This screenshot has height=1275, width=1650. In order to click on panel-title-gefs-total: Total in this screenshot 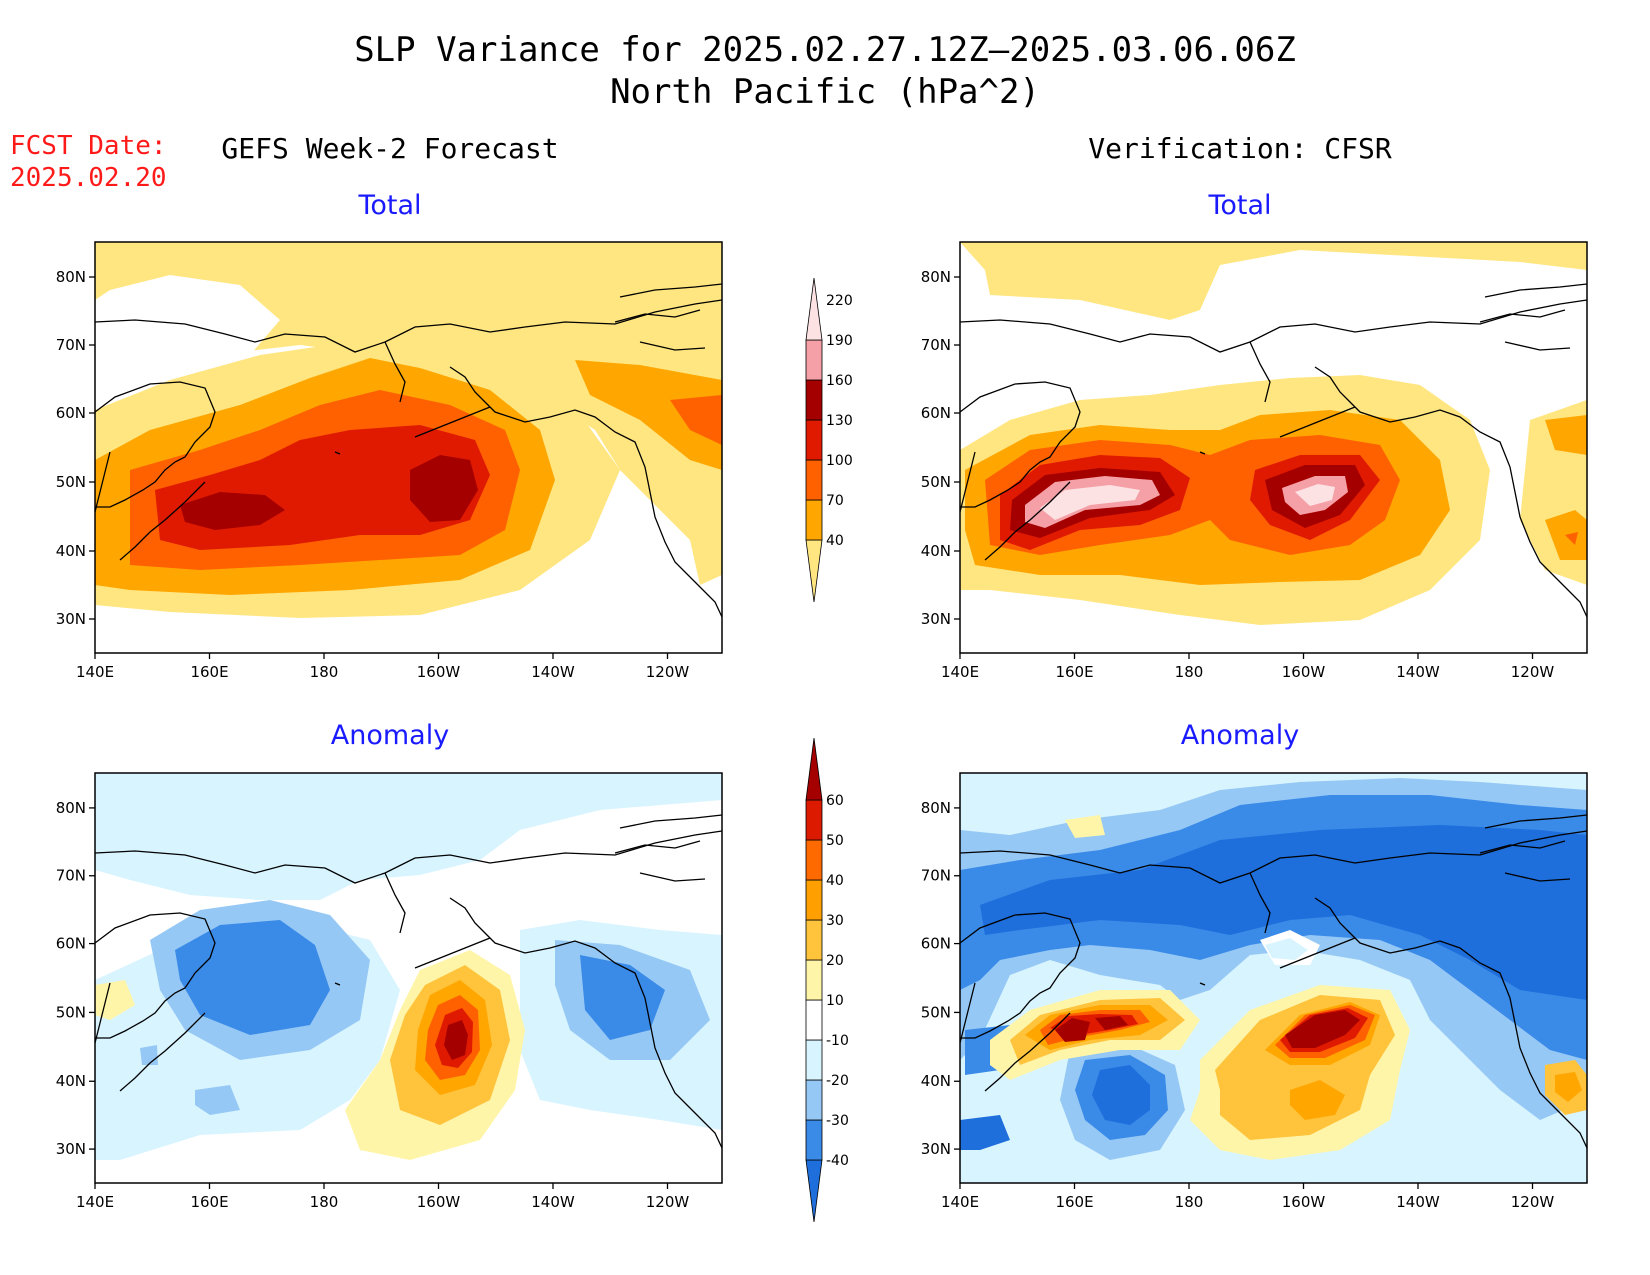, I will do `click(390, 205)`.